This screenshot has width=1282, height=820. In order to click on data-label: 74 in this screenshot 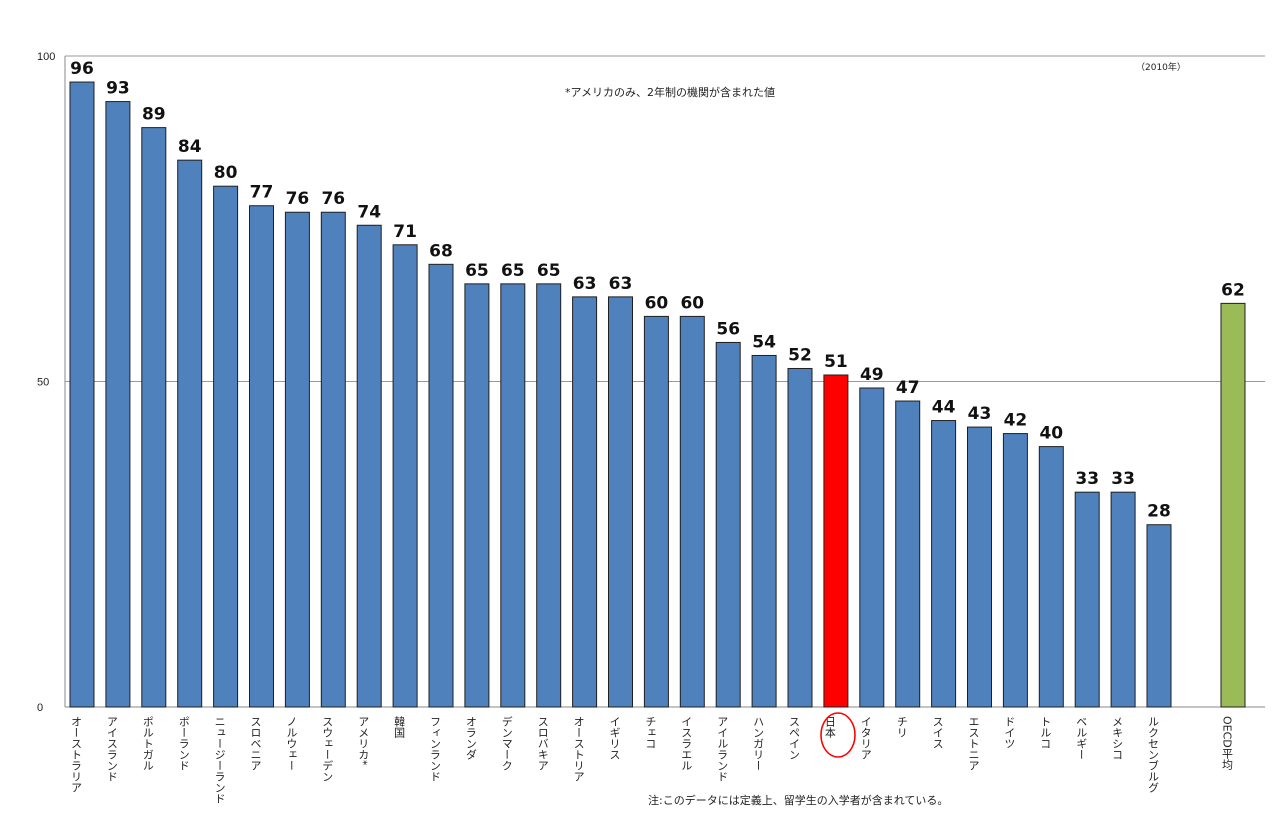, I will do `click(369, 212)`.